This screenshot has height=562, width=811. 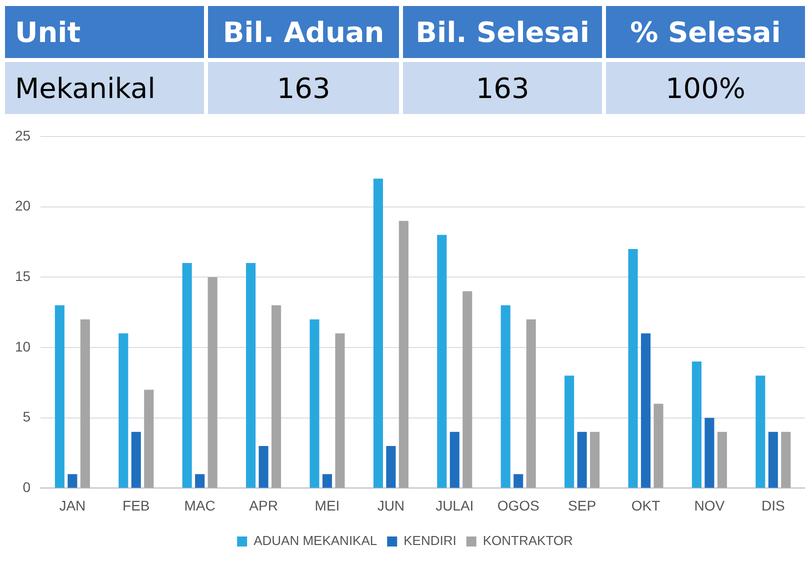 What do you see at coordinates (527, 540) in the screenshot?
I see `legend-label: KONTRAKTOR` at bounding box center [527, 540].